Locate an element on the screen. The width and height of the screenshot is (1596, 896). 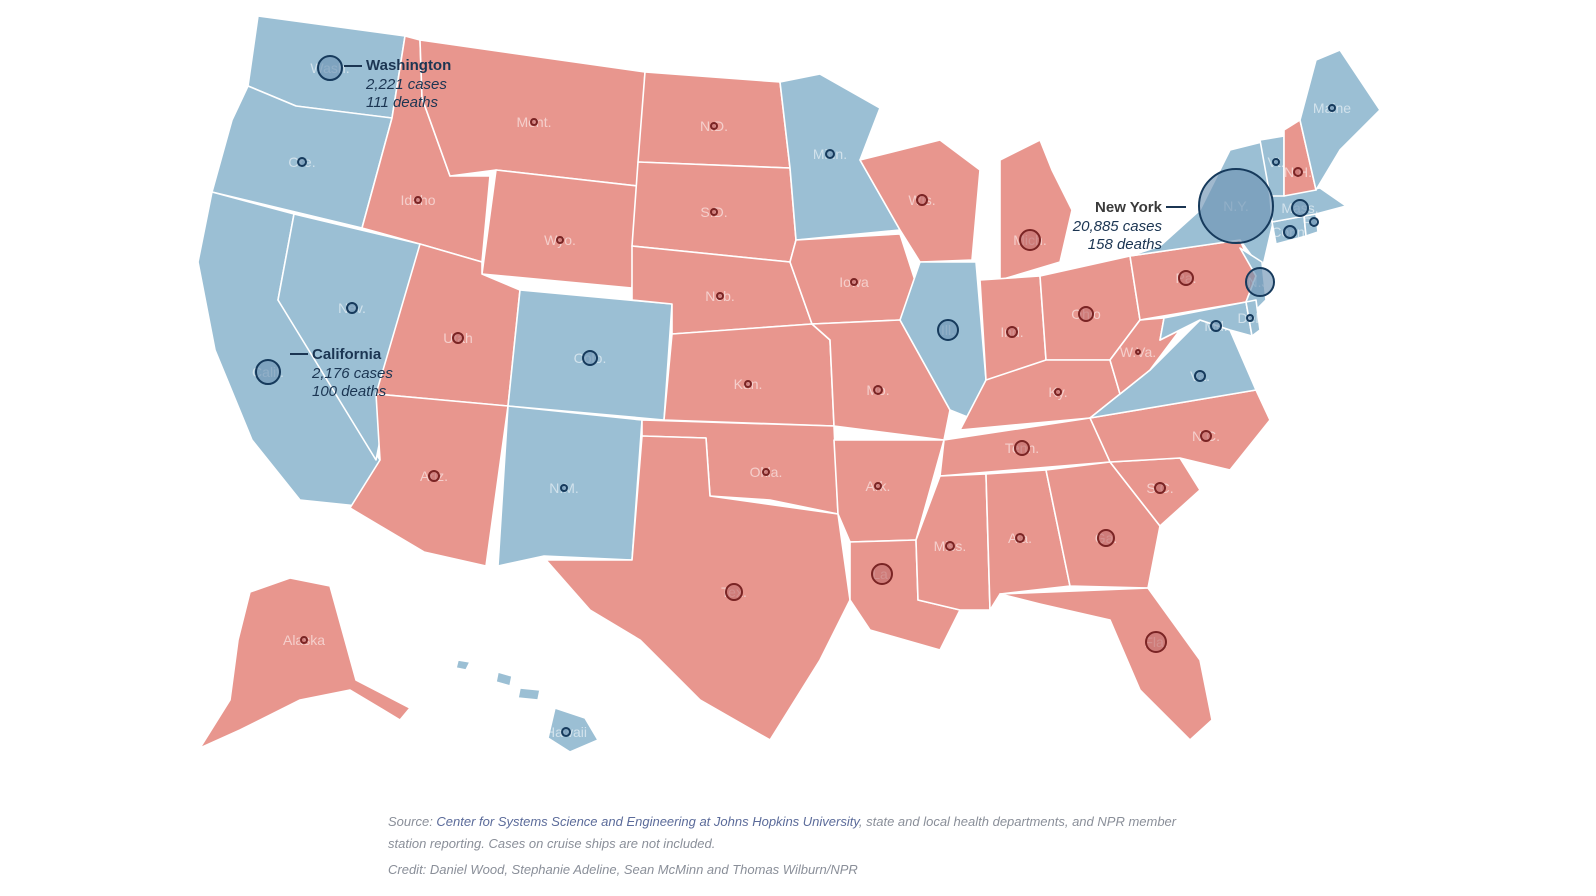
case-bubble-del is located at coordinates (1250, 318).